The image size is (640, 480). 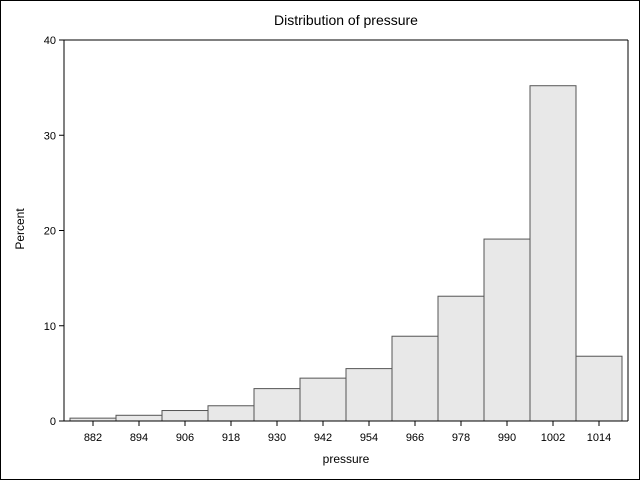 What do you see at coordinates (461, 438) in the screenshot?
I see `x-tick-label: 978` at bounding box center [461, 438].